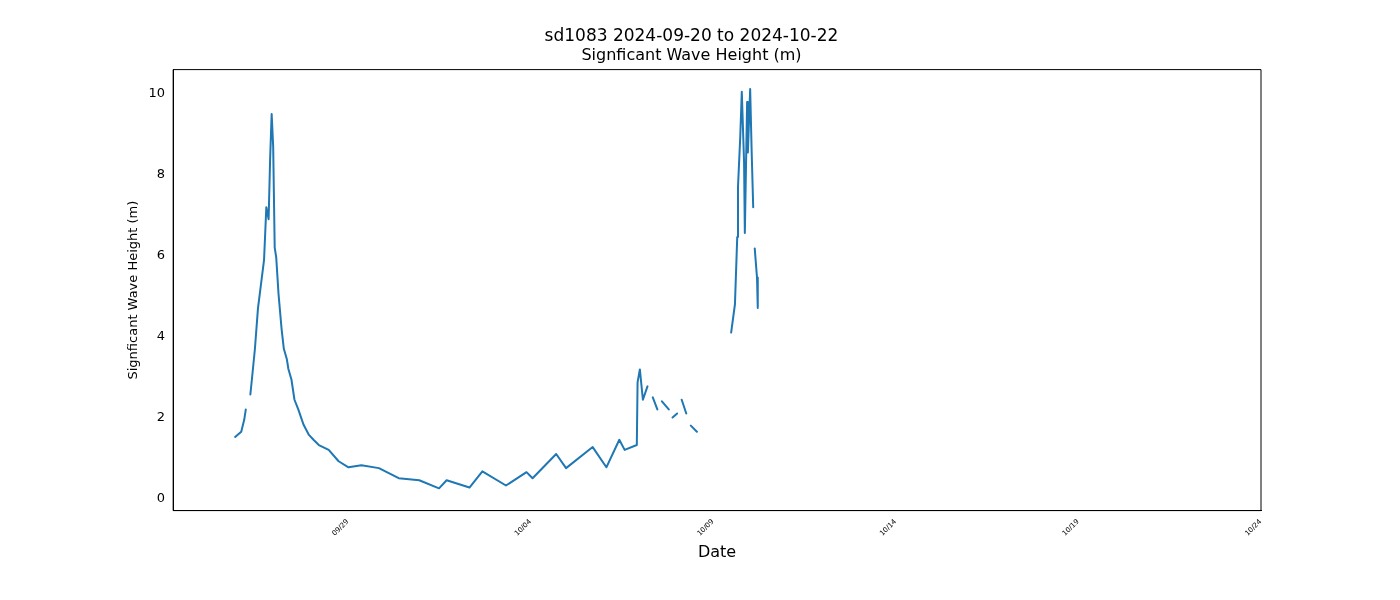  Describe the element at coordinates (157, 93) in the screenshot. I see `y-tick-label: 10` at that location.